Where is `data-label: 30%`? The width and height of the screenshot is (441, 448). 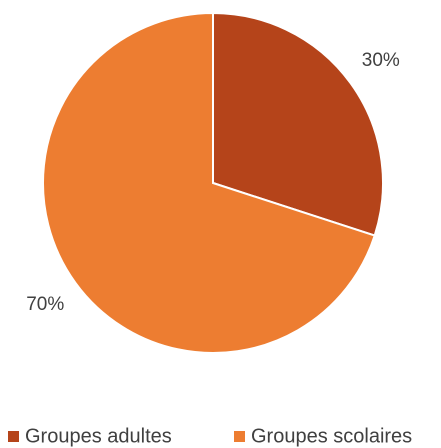 data-label: 30% is located at coordinates (381, 60).